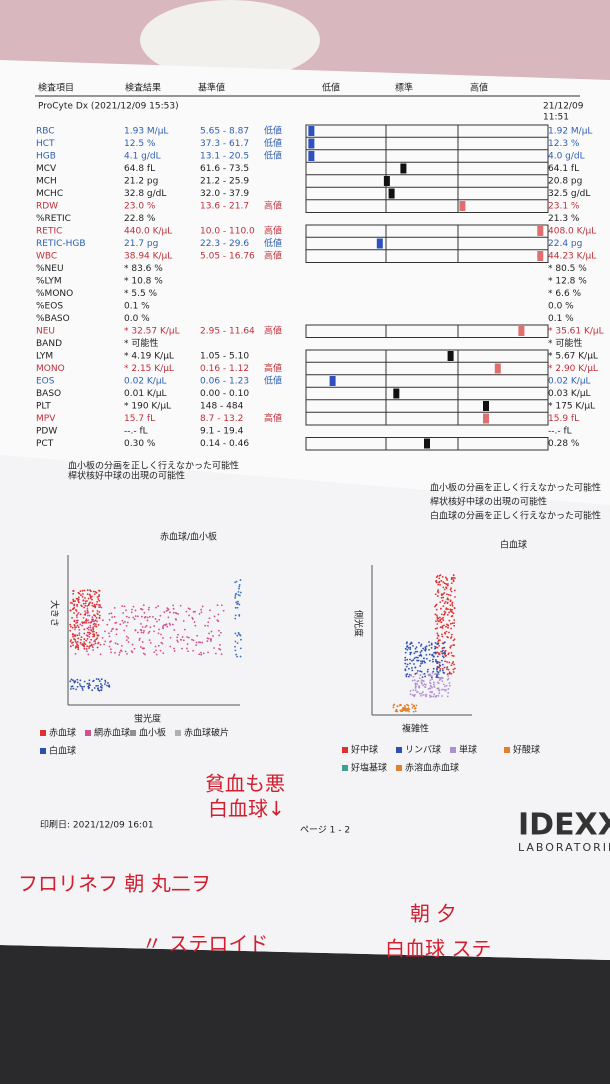  Describe the element at coordinates (146, 132) in the screenshot. I see `row-result: 1.93 M/µL` at that location.